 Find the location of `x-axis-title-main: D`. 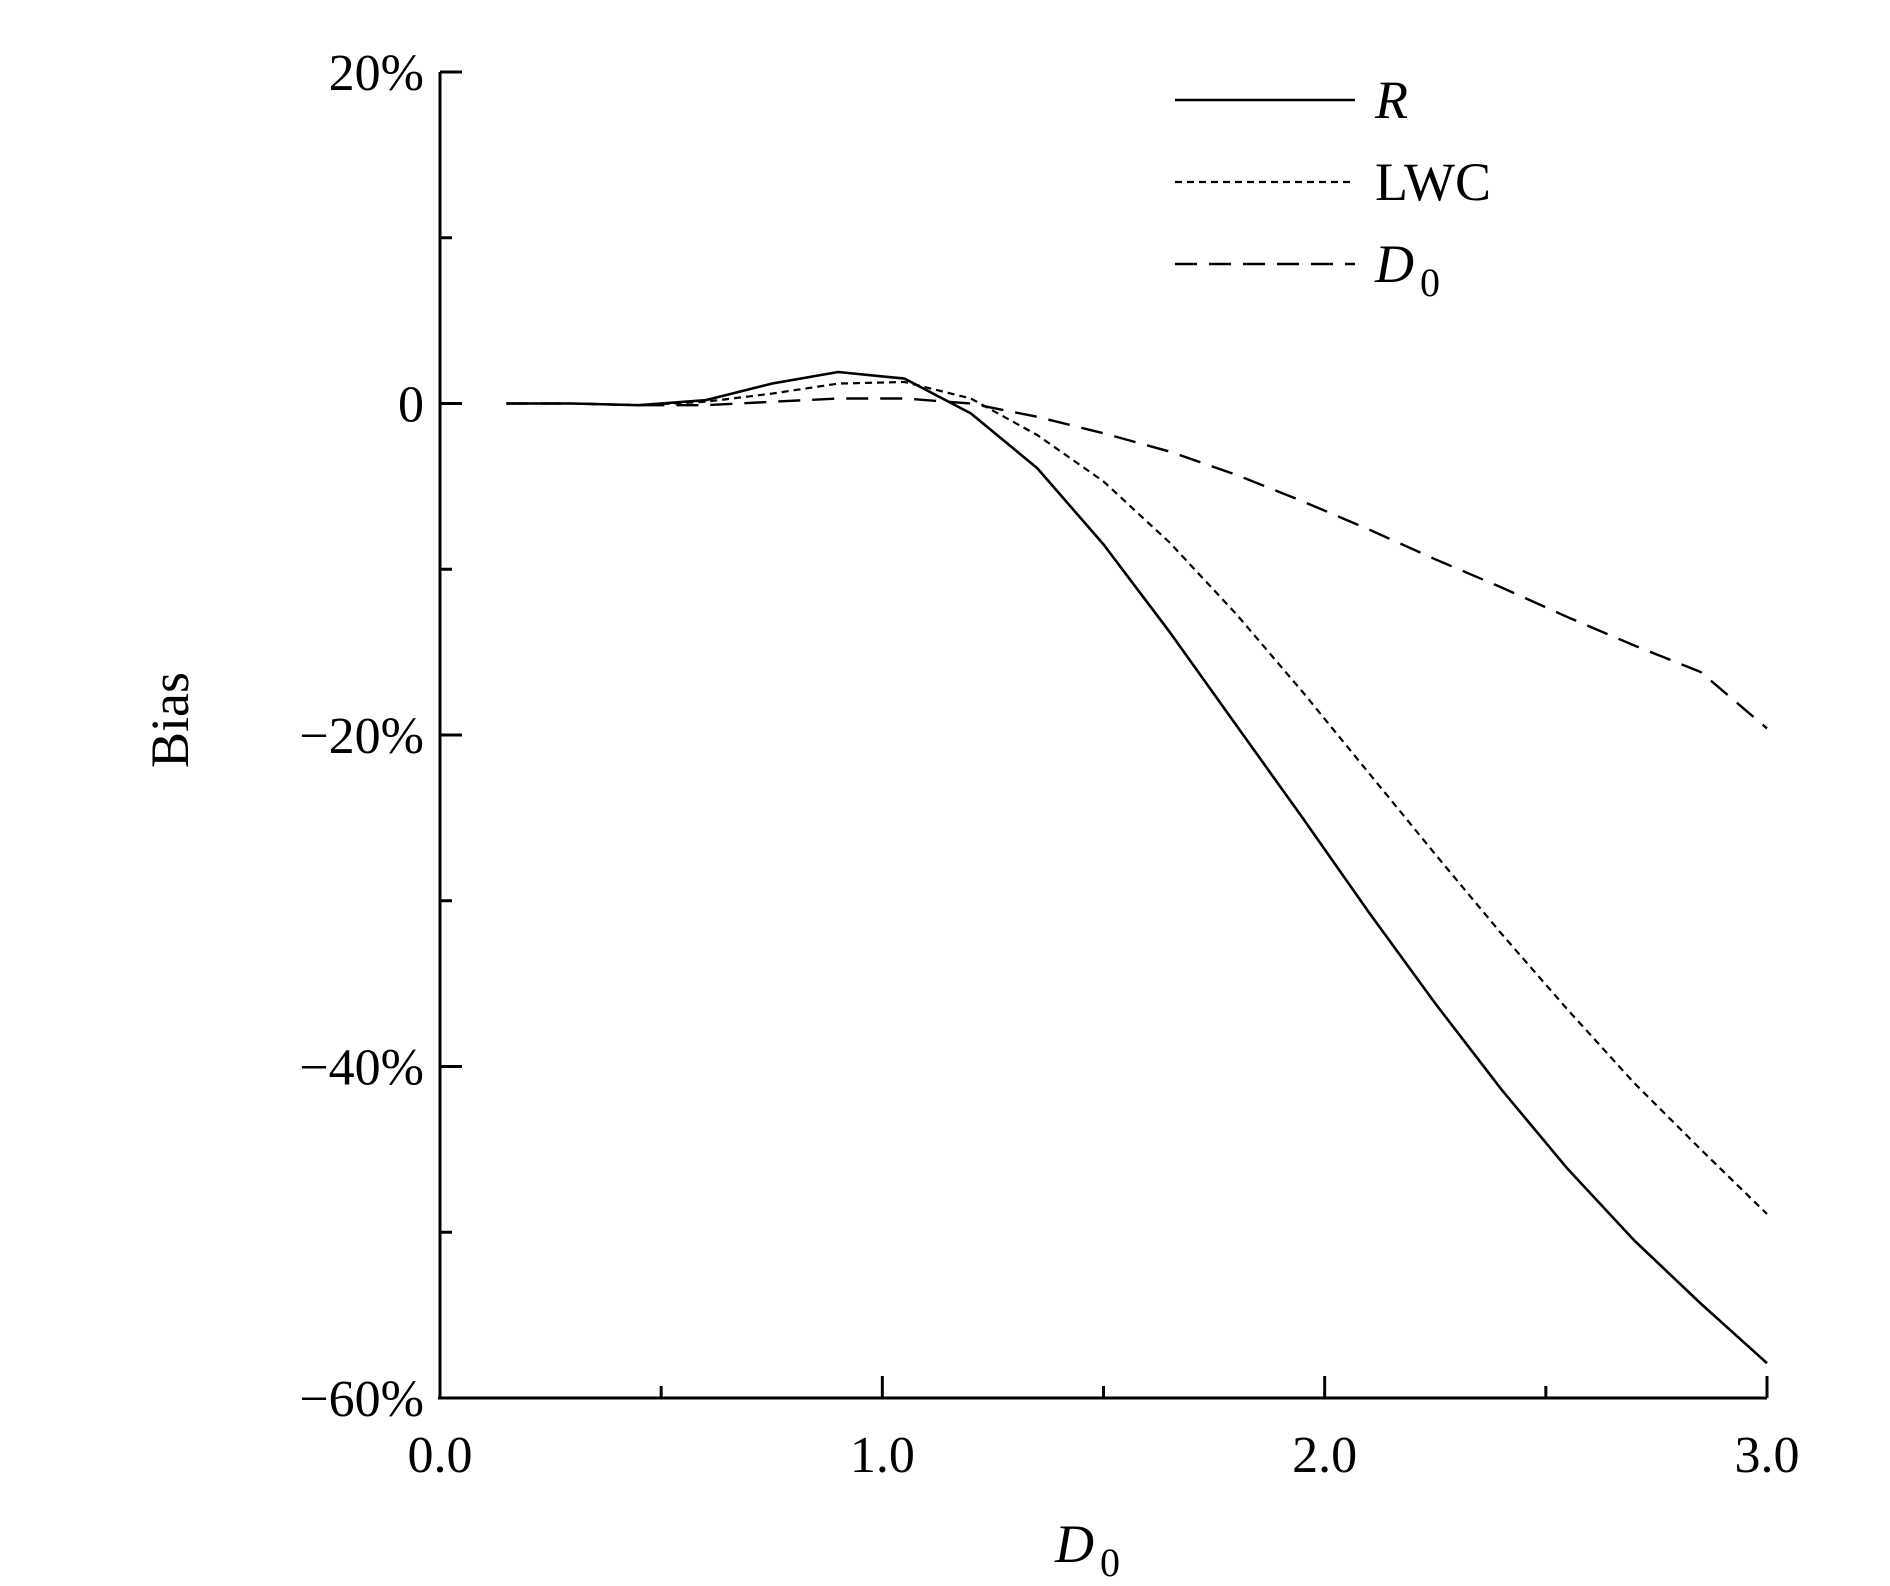

x-axis-title-main: D is located at coordinates (1074, 1544).